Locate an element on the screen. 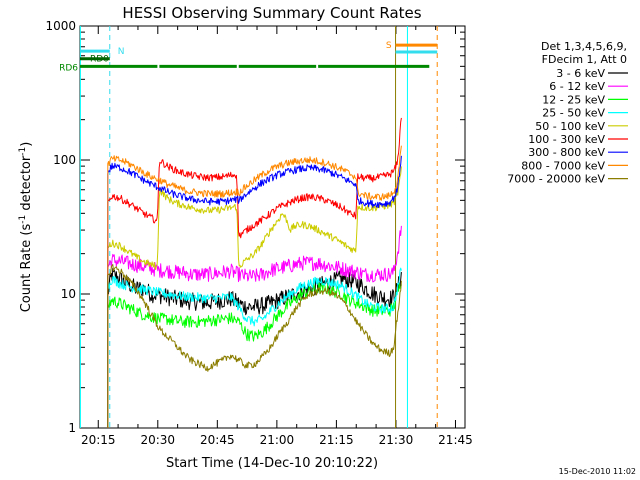 The width and height of the screenshot is (640, 480). legend-item-label: 6 - 12 keV is located at coordinates (577, 86).